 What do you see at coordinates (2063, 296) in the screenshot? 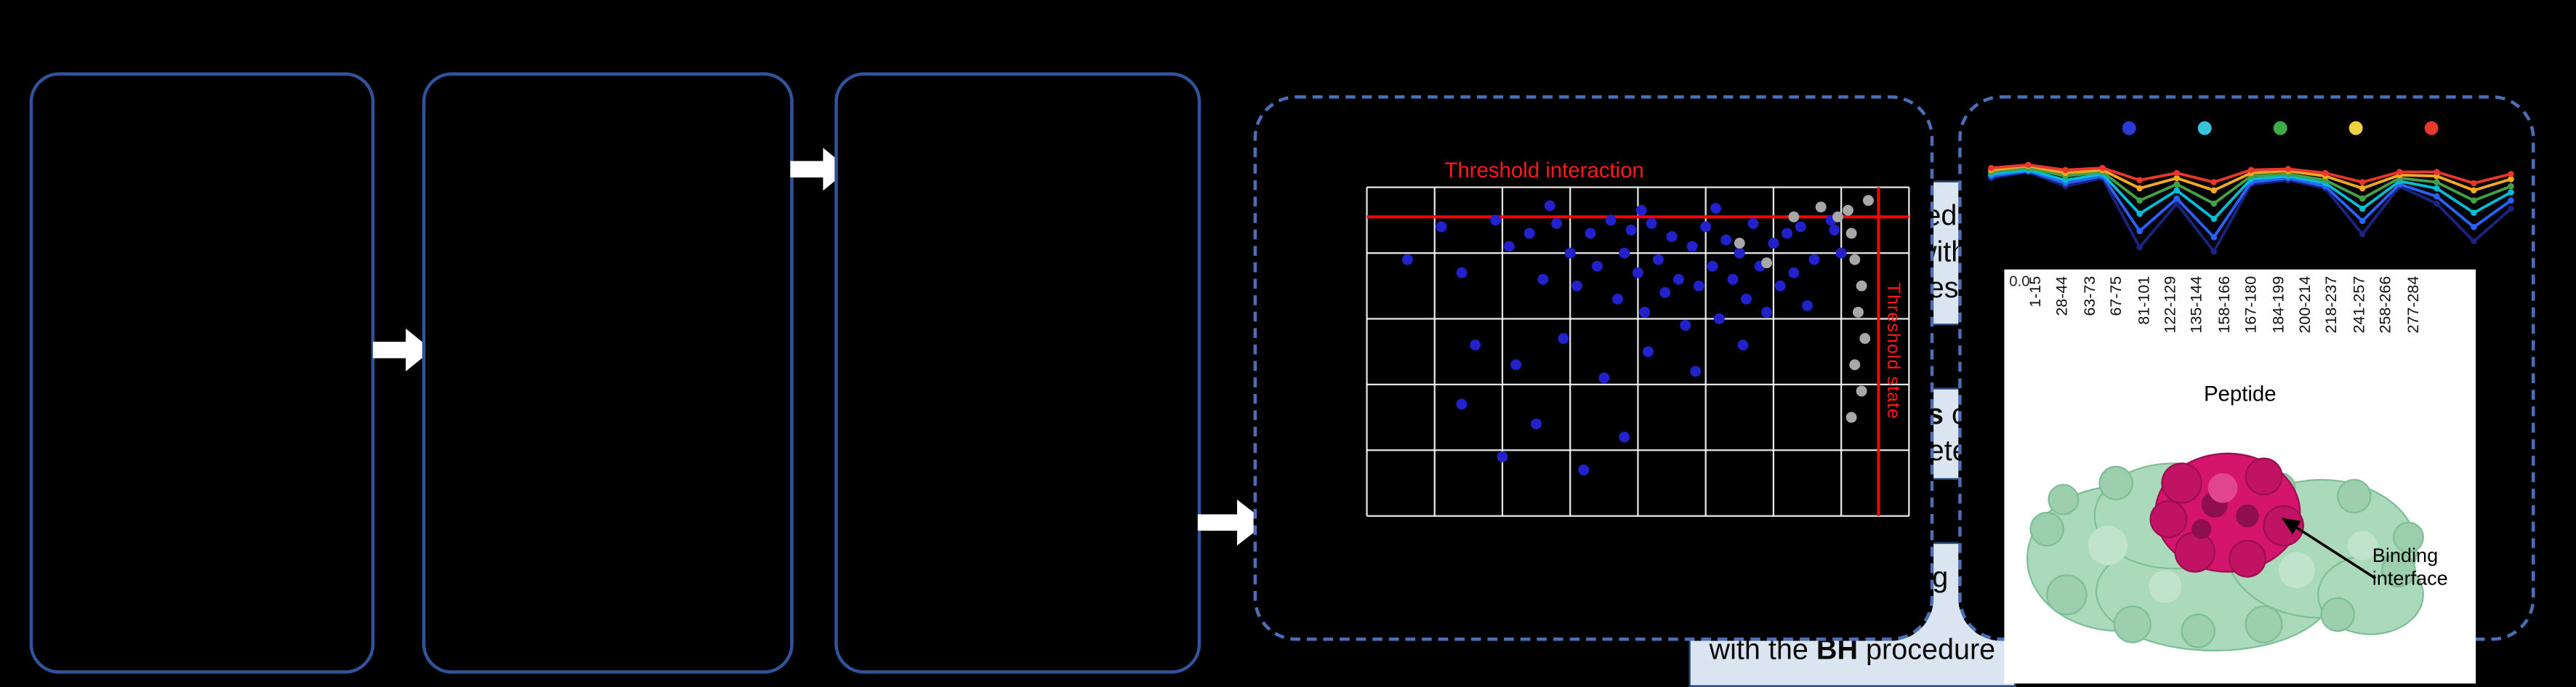
I see `peptide-tick-label: 28-44` at bounding box center [2063, 296].